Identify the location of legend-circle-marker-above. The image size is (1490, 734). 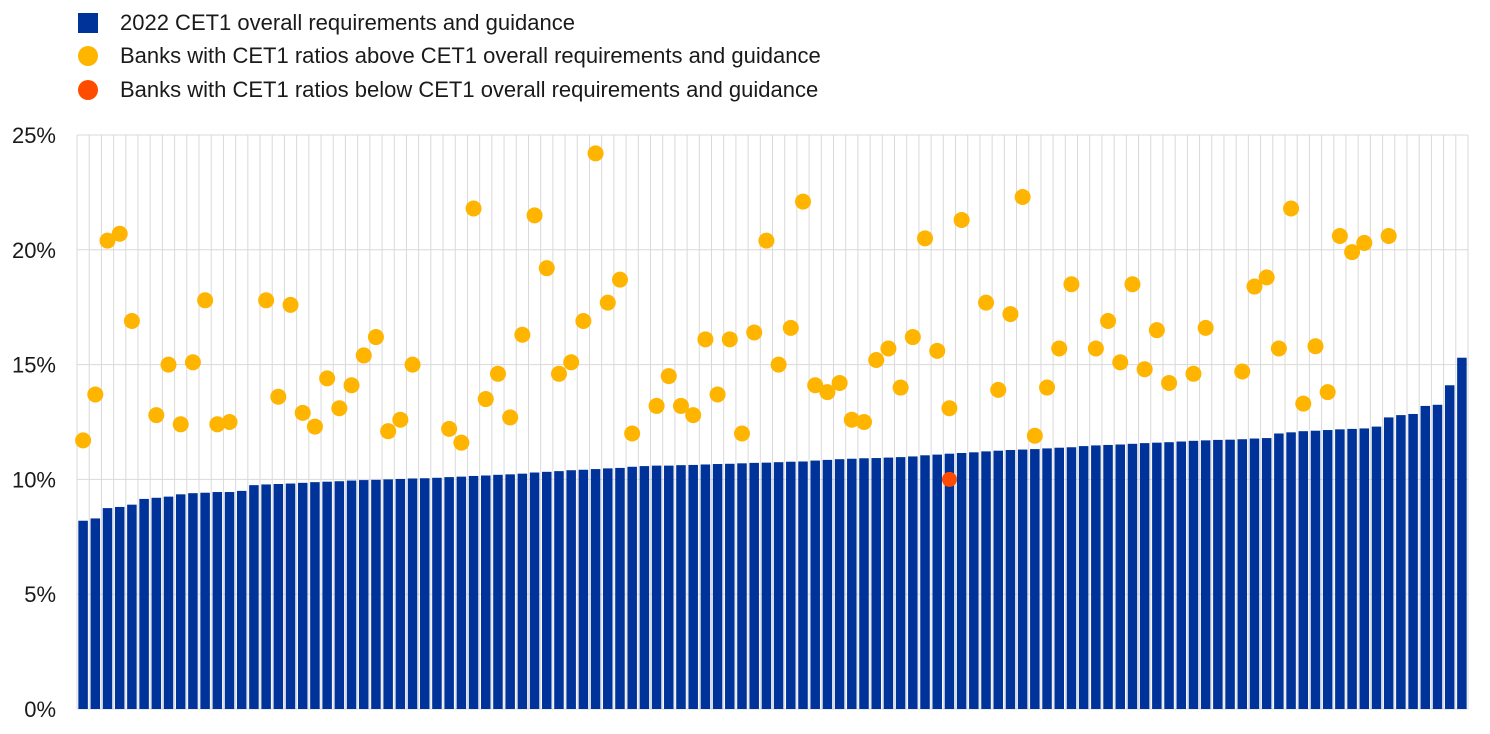
(88, 56).